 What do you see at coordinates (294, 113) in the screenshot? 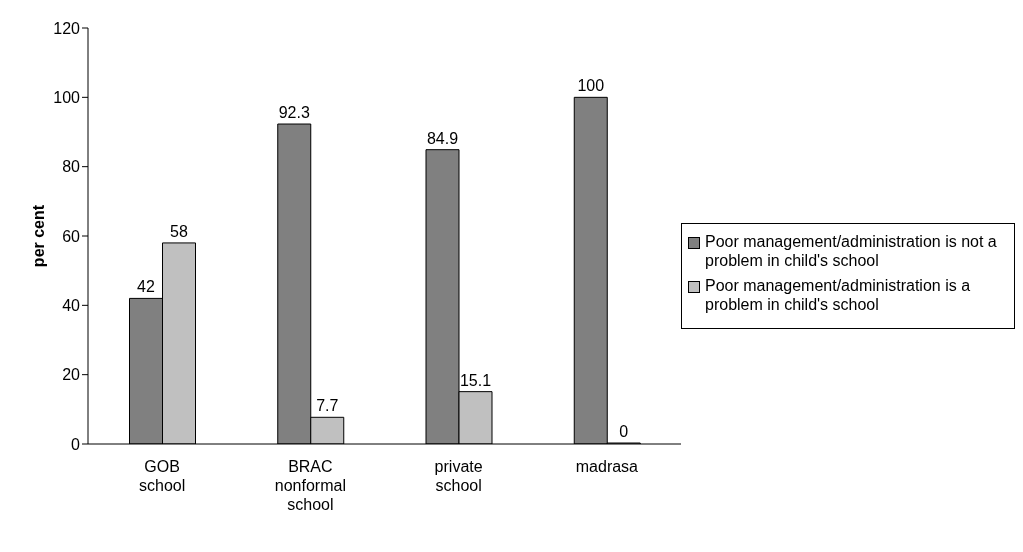
I see `data-label: 92.3` at bounding box center [294, 113].